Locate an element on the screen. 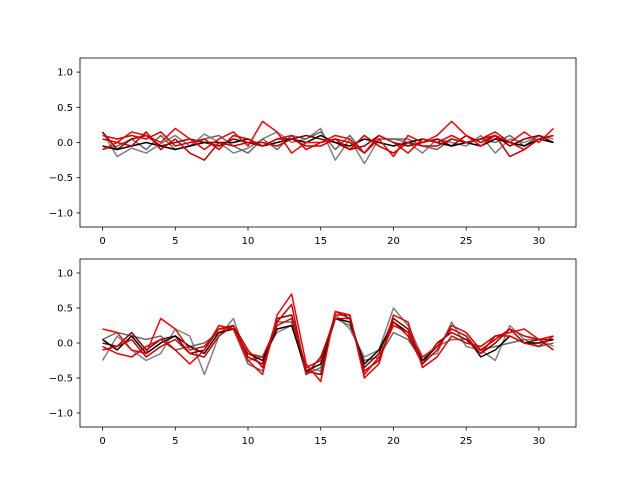  top-subplot-series is located at coordinates (327, 142).